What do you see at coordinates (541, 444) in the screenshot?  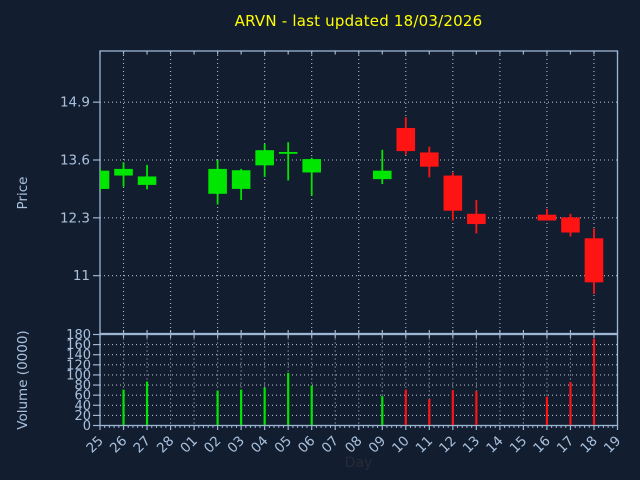 I see `x-tick-label: 16` at bounding box center [541, 444].